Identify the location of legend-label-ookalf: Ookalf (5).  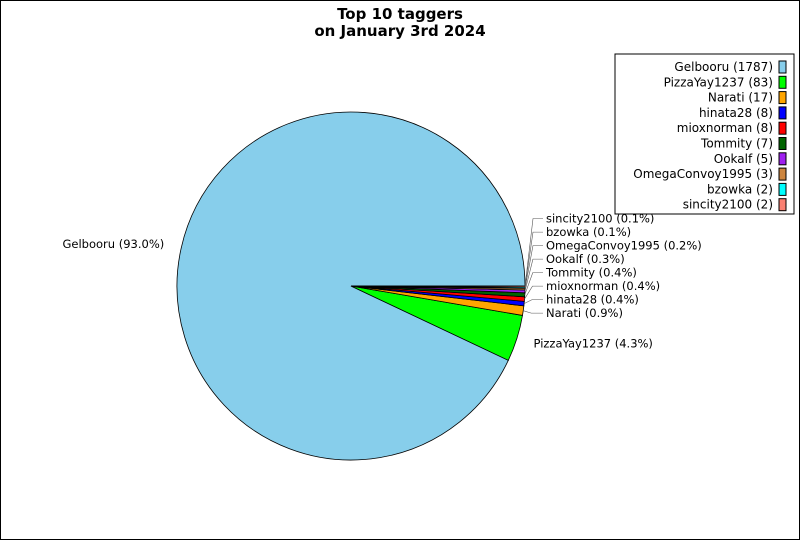
(743, 159).